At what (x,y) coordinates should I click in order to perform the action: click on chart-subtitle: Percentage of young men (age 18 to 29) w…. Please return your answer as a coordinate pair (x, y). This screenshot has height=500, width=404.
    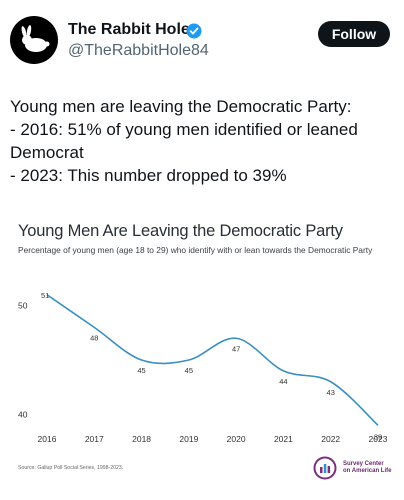
    Looking at the image, I should click on (195, 250).